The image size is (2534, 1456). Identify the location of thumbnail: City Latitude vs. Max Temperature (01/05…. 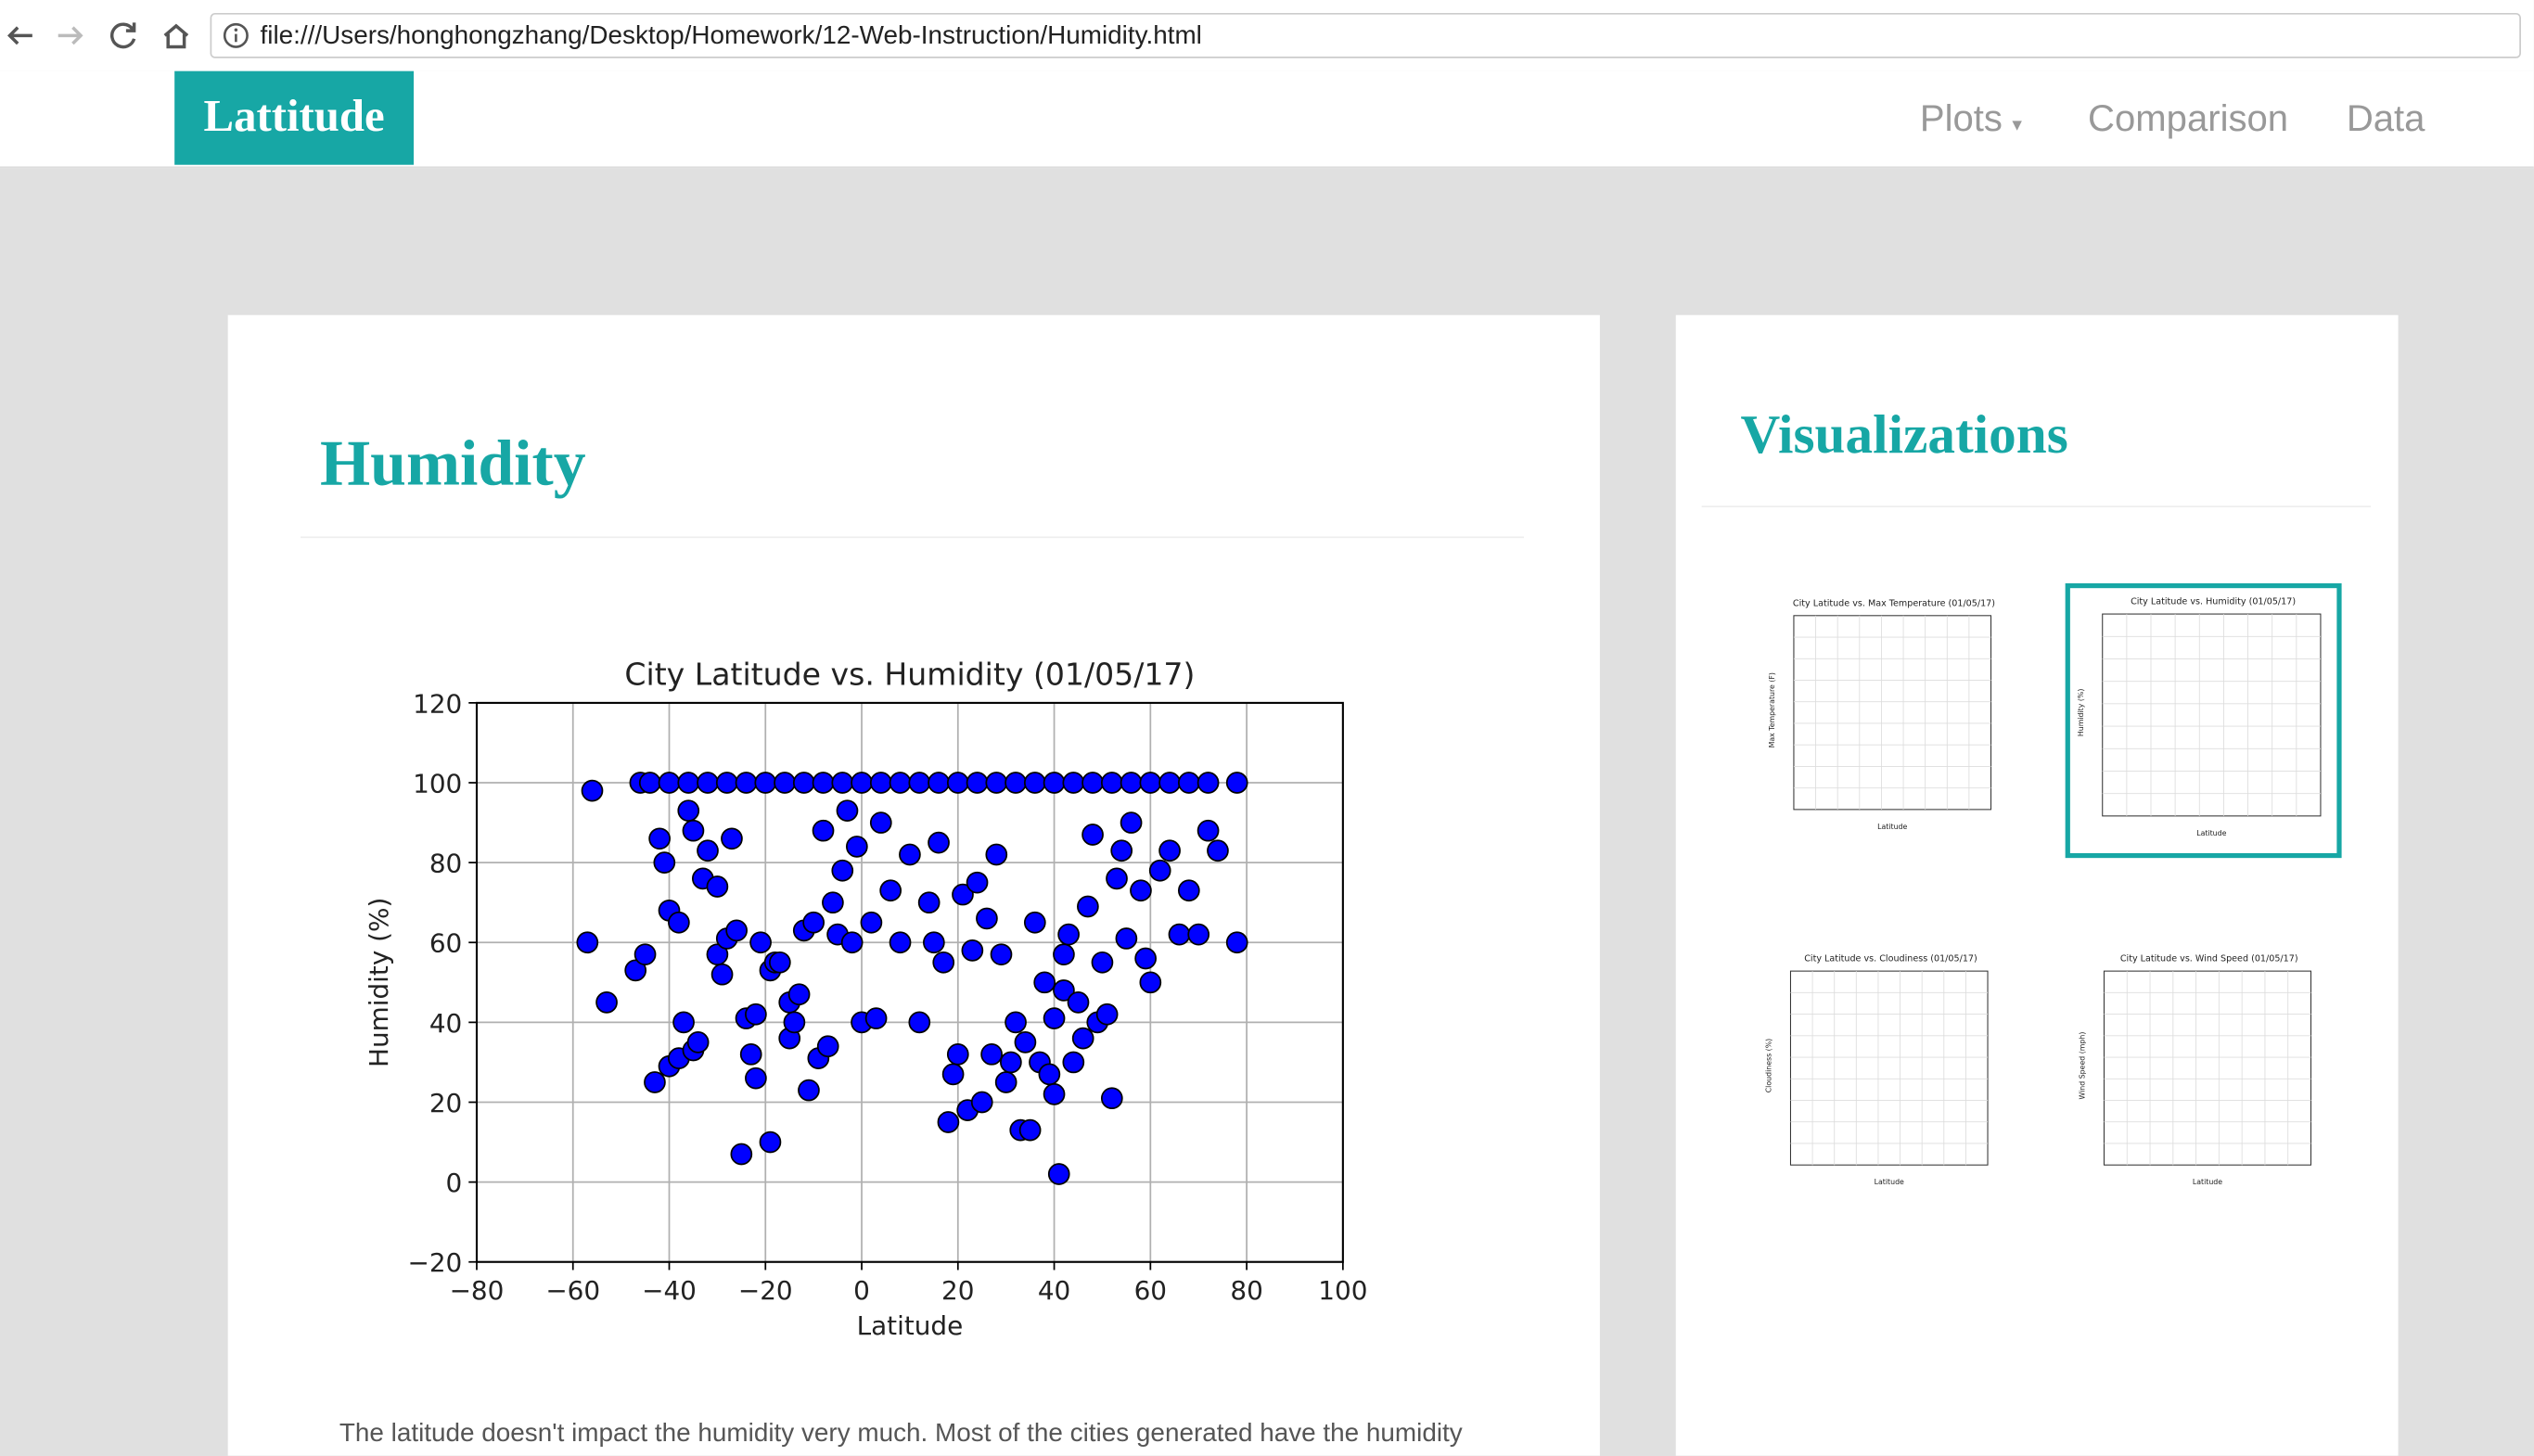
(1884, 723).